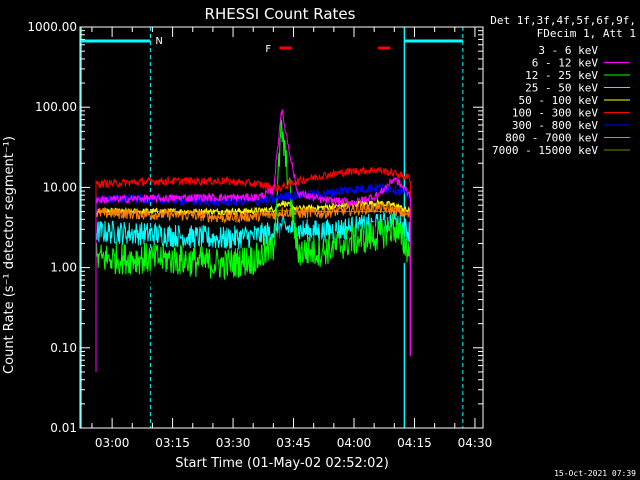  I want to click on legend-label: 3 - 6 keV, so click(568, 50).